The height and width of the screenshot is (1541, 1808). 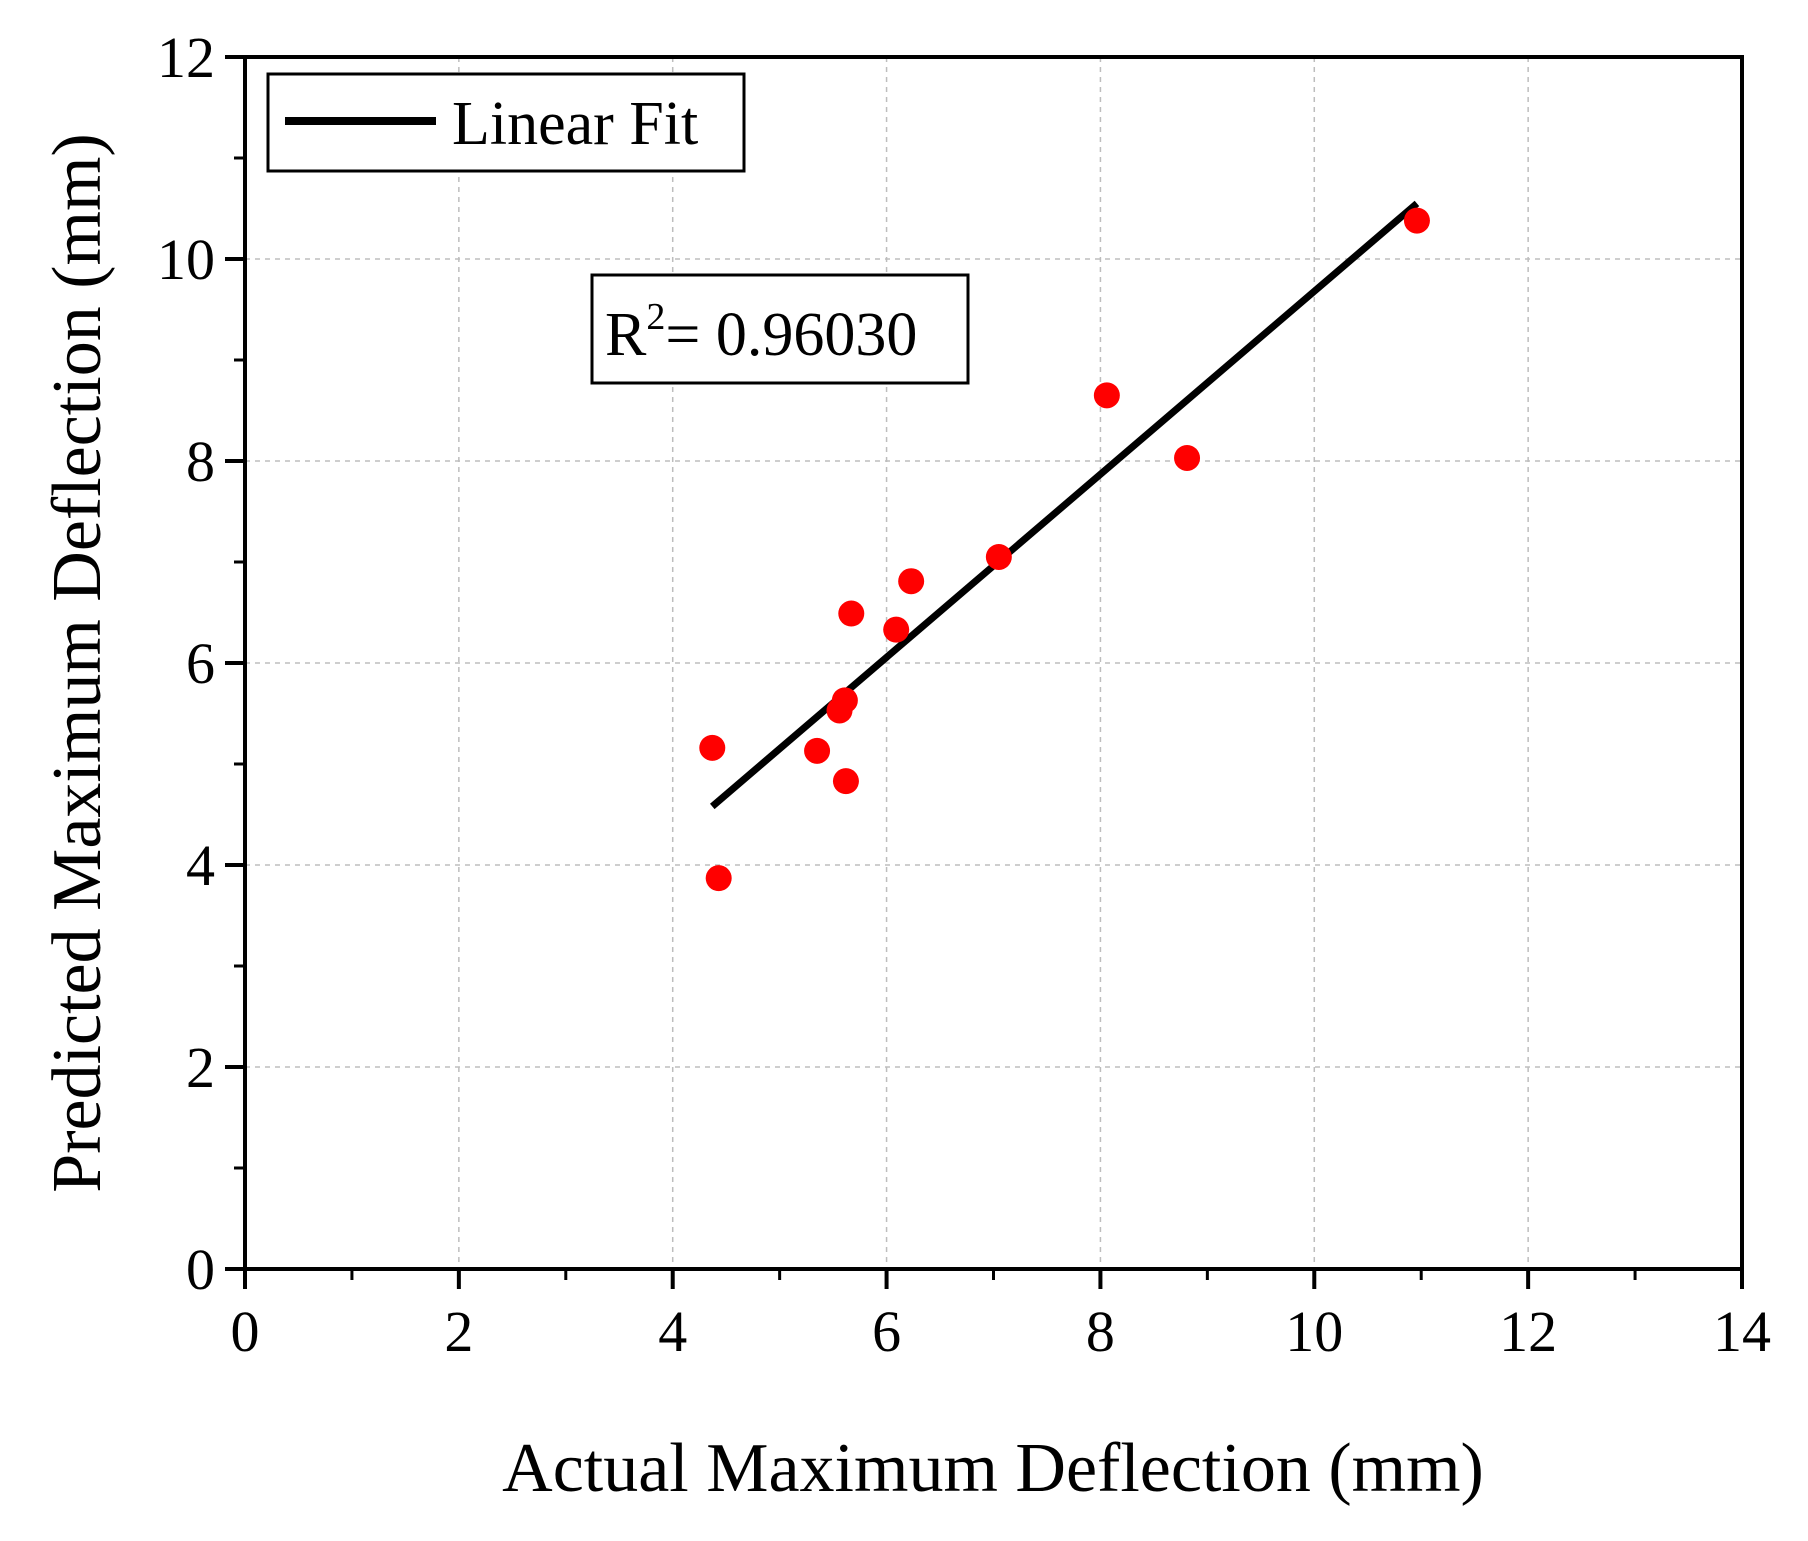 What do you see at coordinates (200, 461) in the screenshot?
I see `y-tick-label: 8` at bounding box center [200, 461].